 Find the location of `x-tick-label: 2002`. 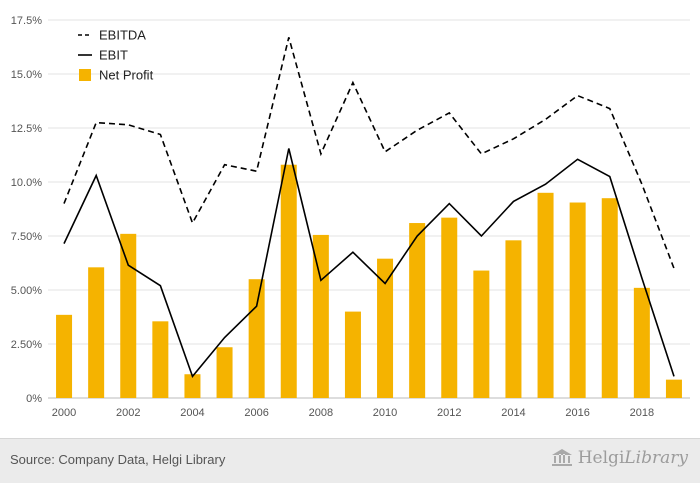

x-tick-label: 2002 is located at coordinates (128, 413).